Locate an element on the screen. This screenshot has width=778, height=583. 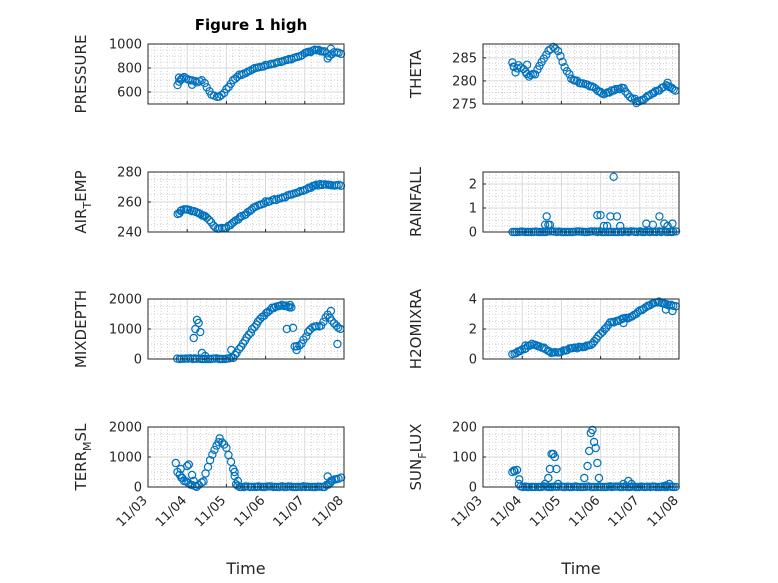
subplot-6: 0 2 4 H2OMIXRA is located at coordinates (543, 328).